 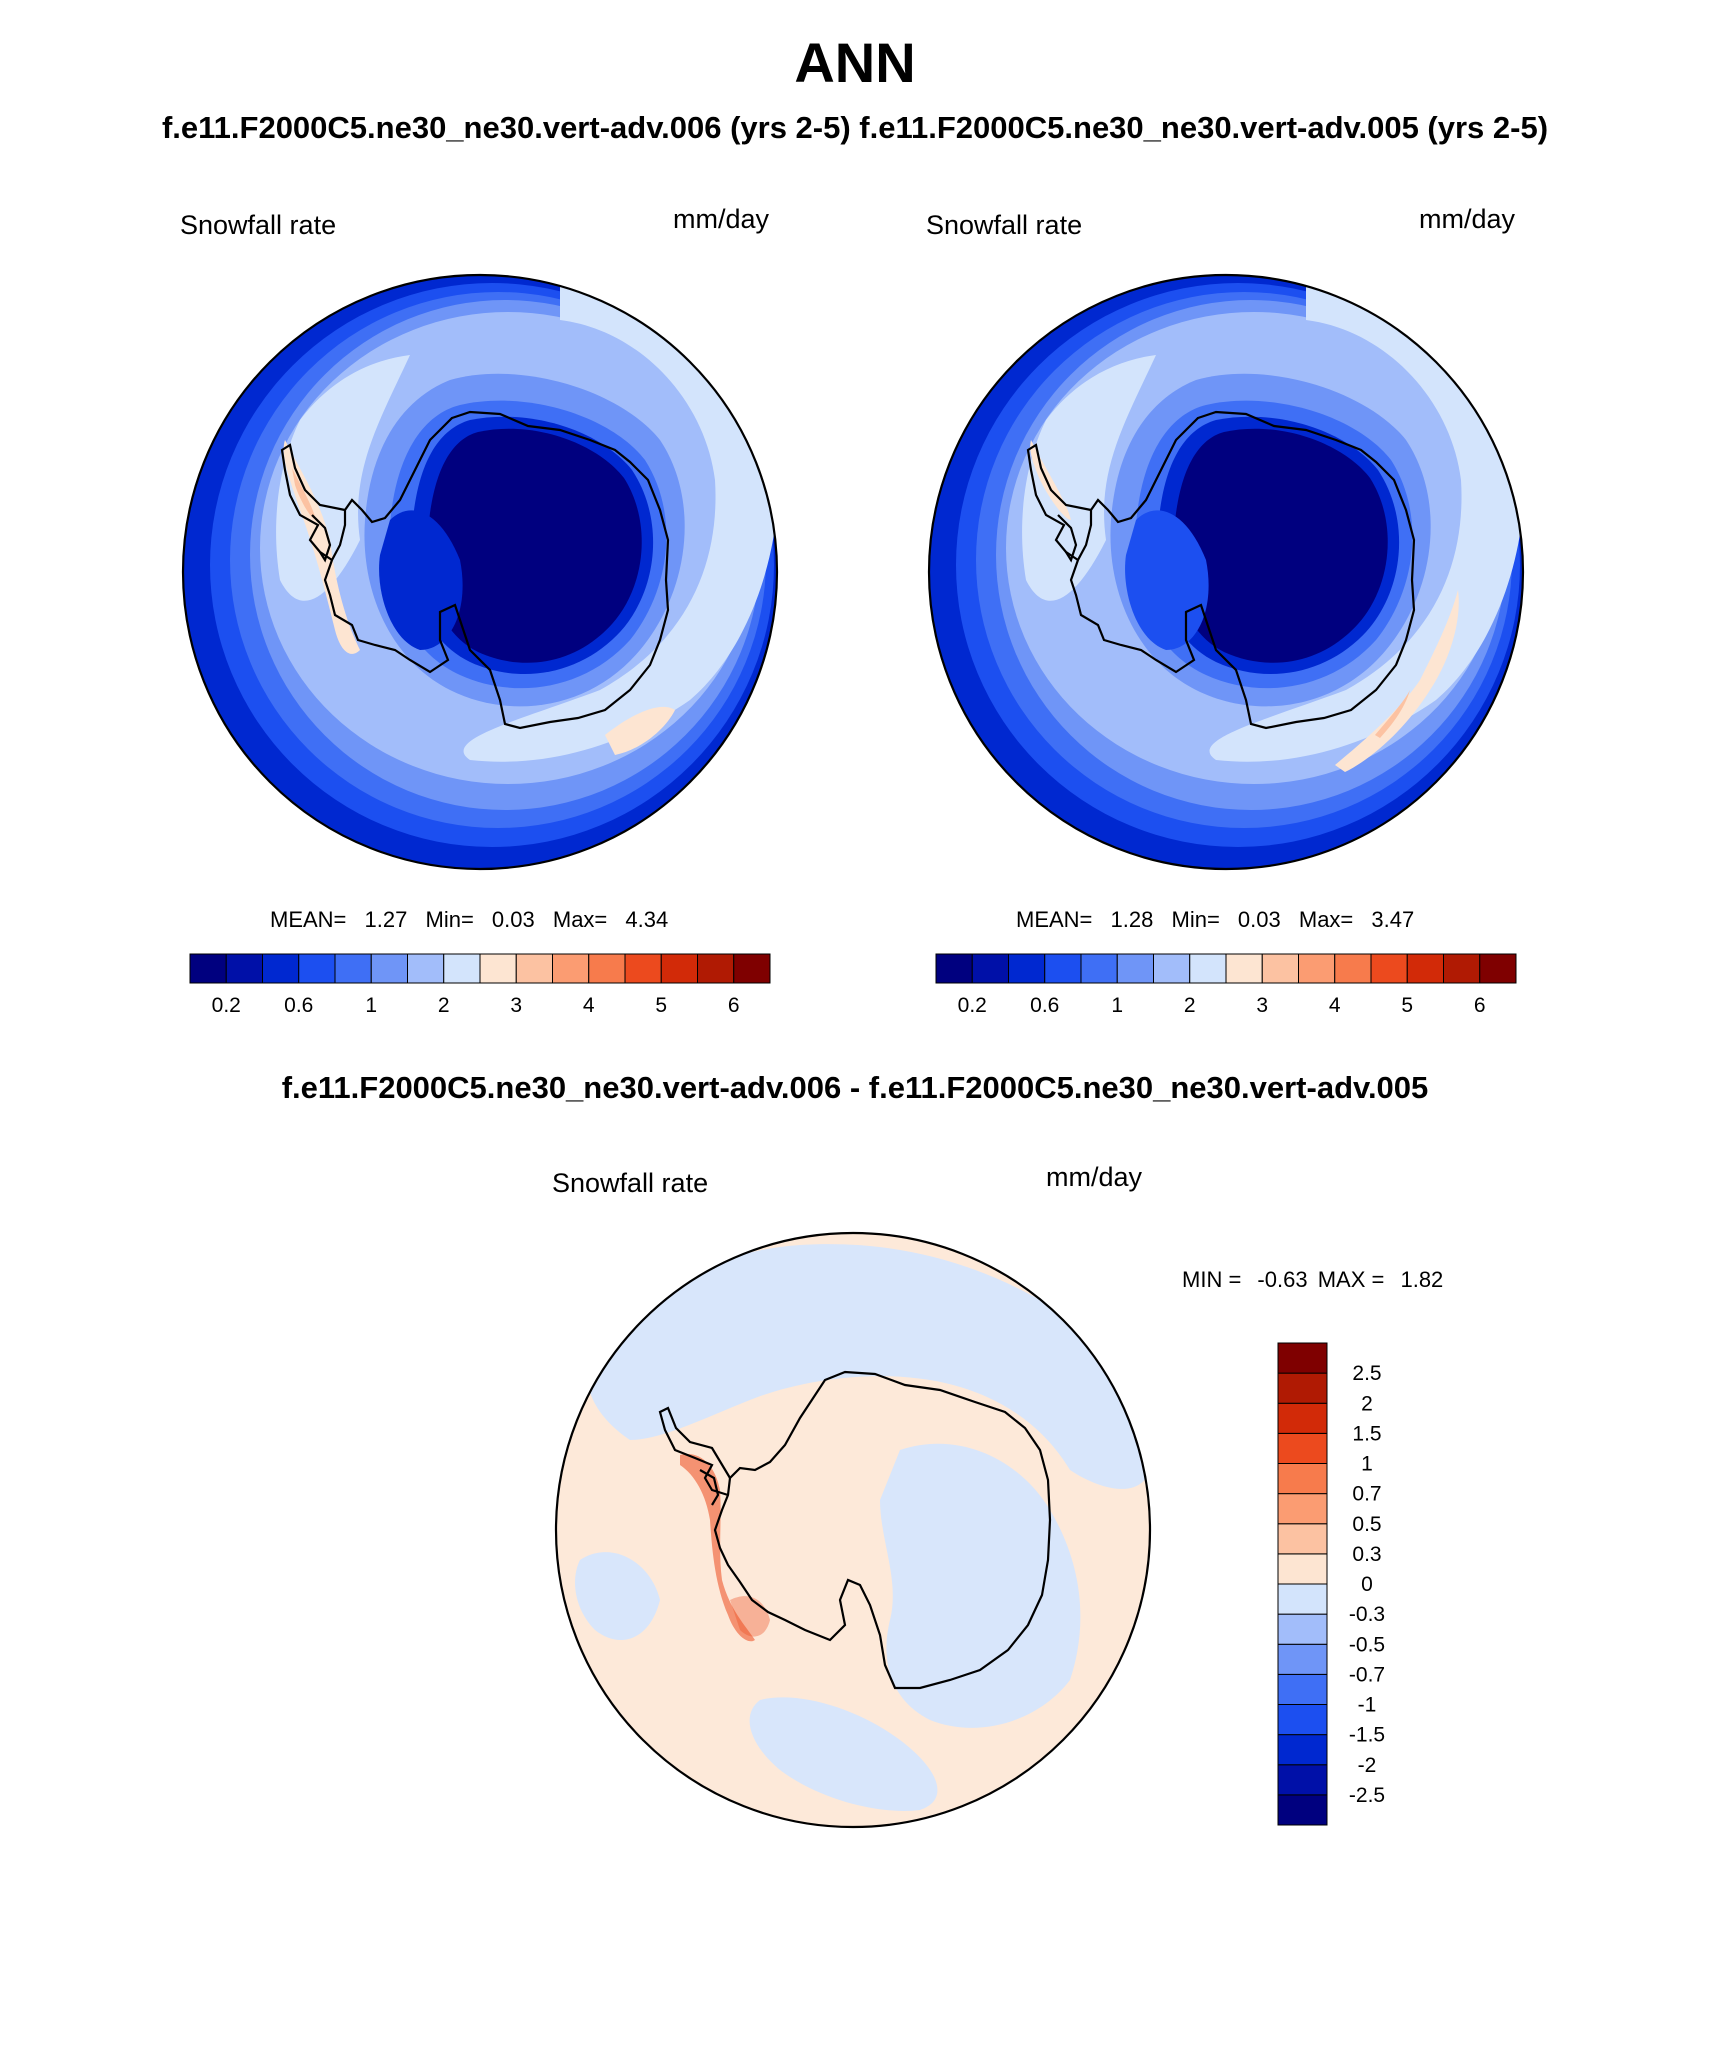 I want to click on colorbar-diff-tick-label: -1, so click(x=1367, y=1705).